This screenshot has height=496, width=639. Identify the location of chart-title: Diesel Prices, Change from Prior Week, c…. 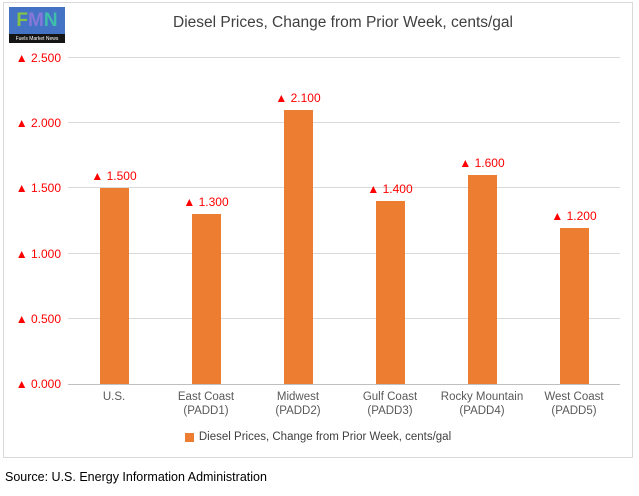
(343, 22).